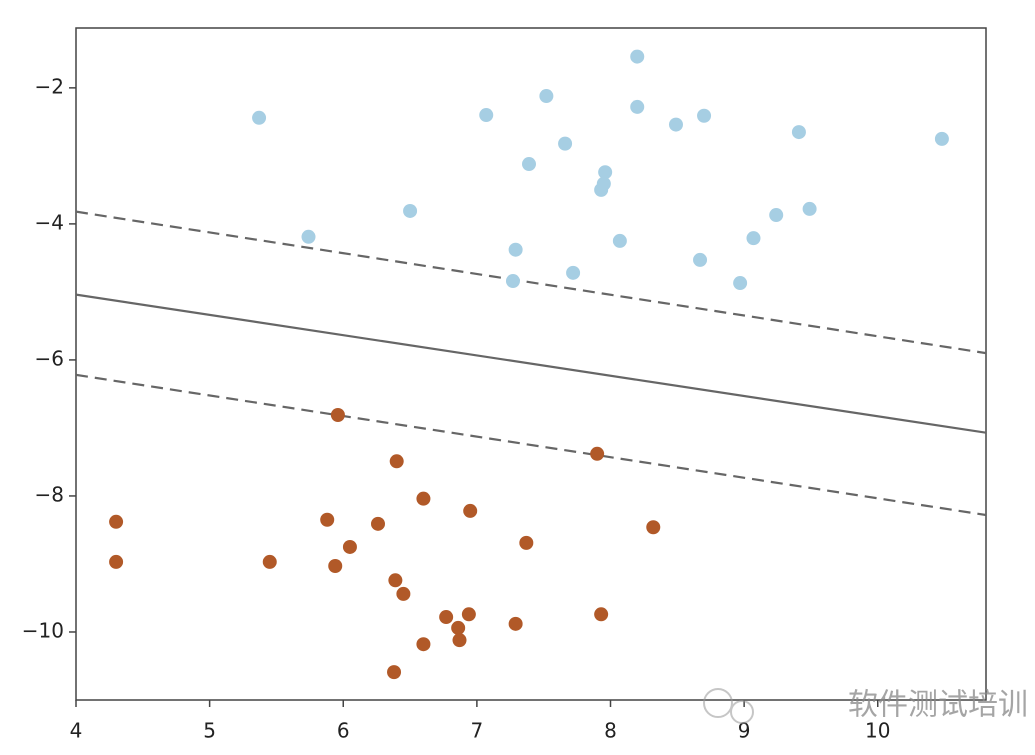 Image resolution: width=1035 pixels, height=755 pixels. I want to click on y-tick-label: −10, so click(43, 630).